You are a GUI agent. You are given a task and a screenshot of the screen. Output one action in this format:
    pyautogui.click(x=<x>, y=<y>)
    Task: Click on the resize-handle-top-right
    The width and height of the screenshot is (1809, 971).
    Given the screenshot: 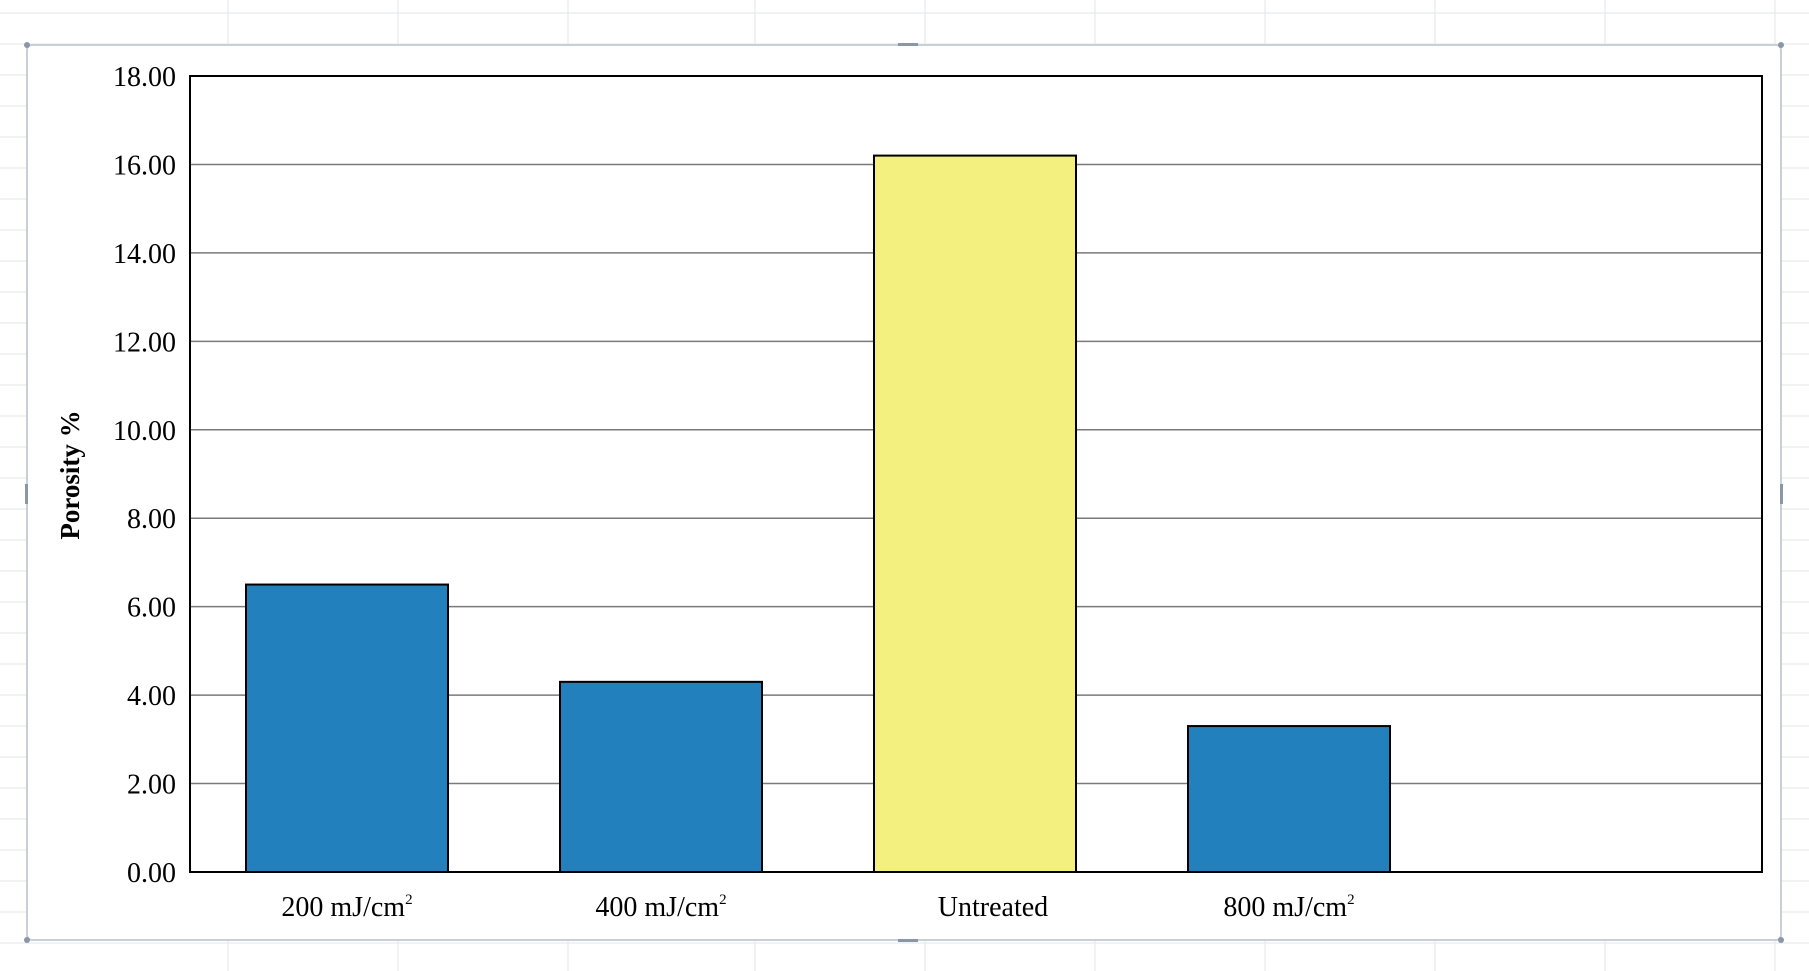 What is the action you would take?
    pyautogui.click(x=1781, y=45)
    